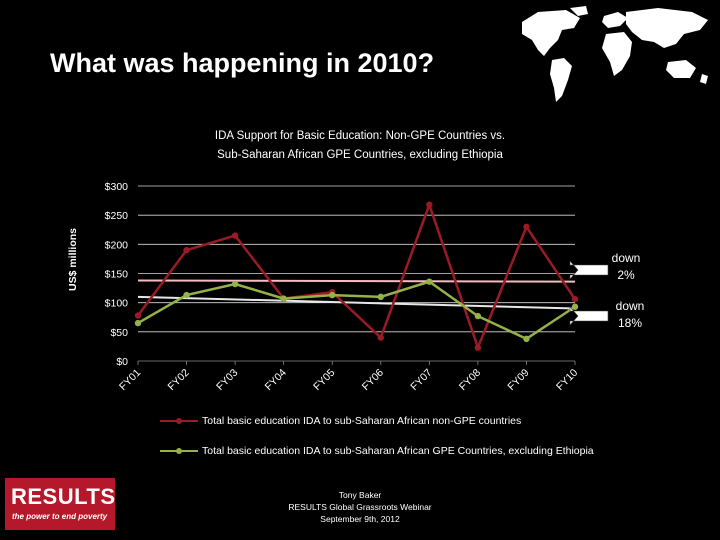 Image resolution: width=720 pixels, height=540 pixels. What do you see at coordinates (117, 275) in the screenshot?
I see `y-tick-label: $150` at bounding box center [117, 275].